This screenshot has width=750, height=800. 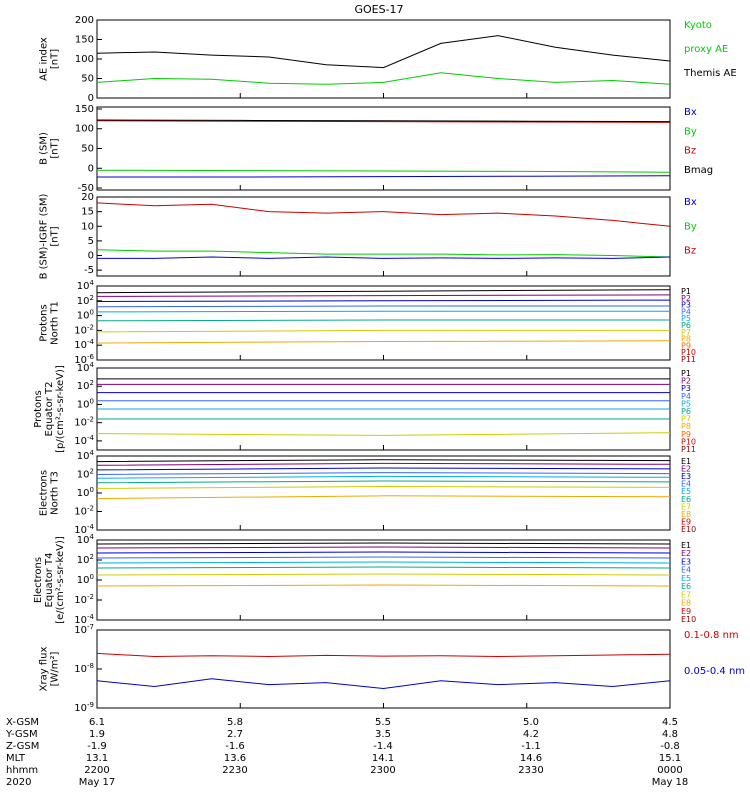 What do you see at coordinates (84, 619) in the screenshot?
I see `ytick-label-ee: 10⁻⁴` at bounding box center [84, 619].